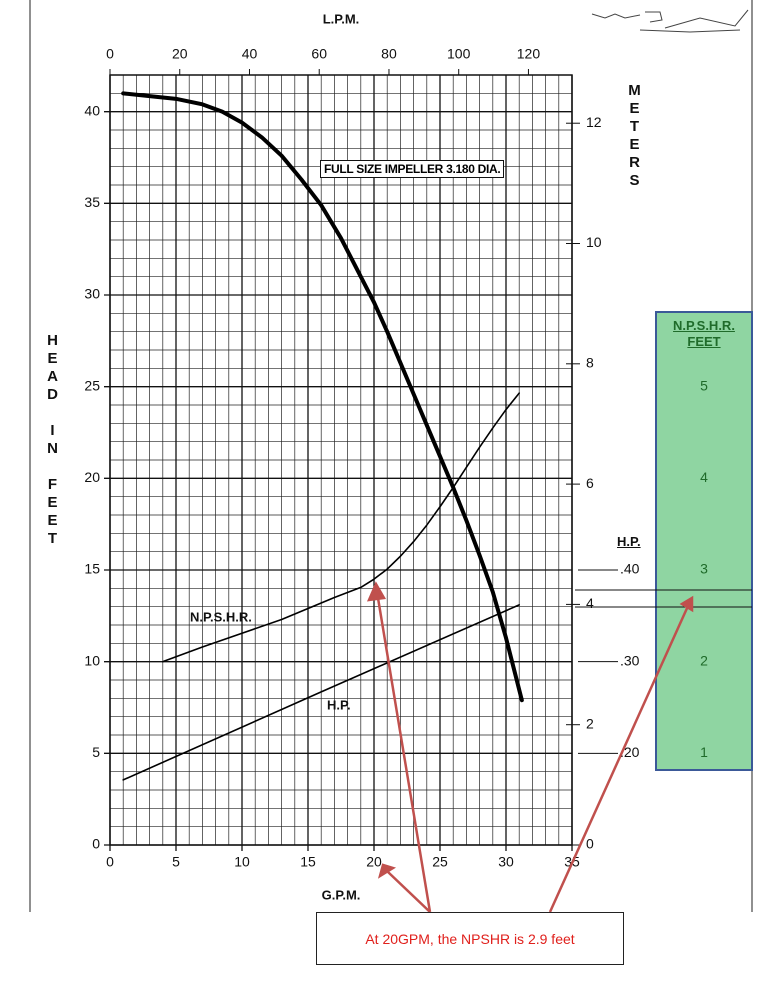 The height and width of the screenshot is (986, 768). I want to click on y2-tick-label: 8, so click(590, 363).